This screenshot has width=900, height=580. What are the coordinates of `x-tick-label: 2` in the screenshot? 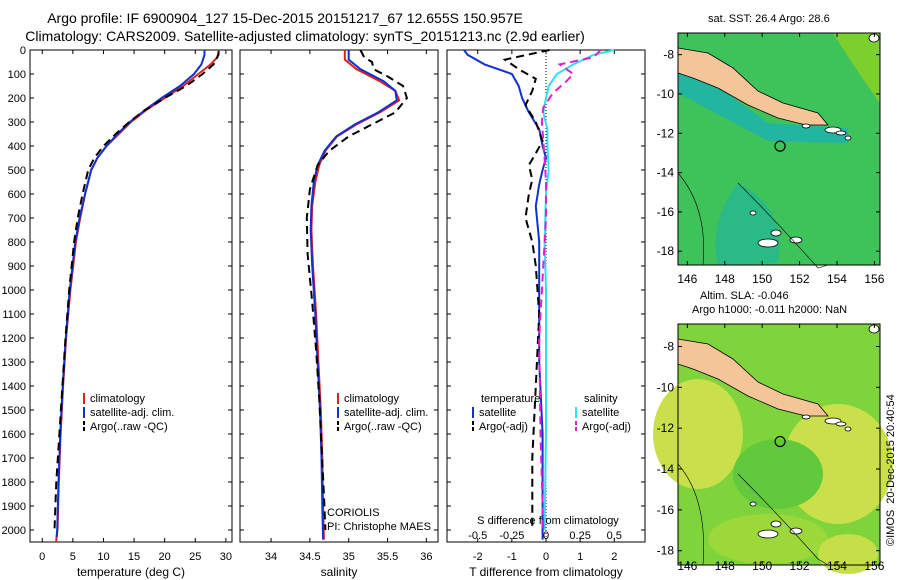 It's located at (614, 557).